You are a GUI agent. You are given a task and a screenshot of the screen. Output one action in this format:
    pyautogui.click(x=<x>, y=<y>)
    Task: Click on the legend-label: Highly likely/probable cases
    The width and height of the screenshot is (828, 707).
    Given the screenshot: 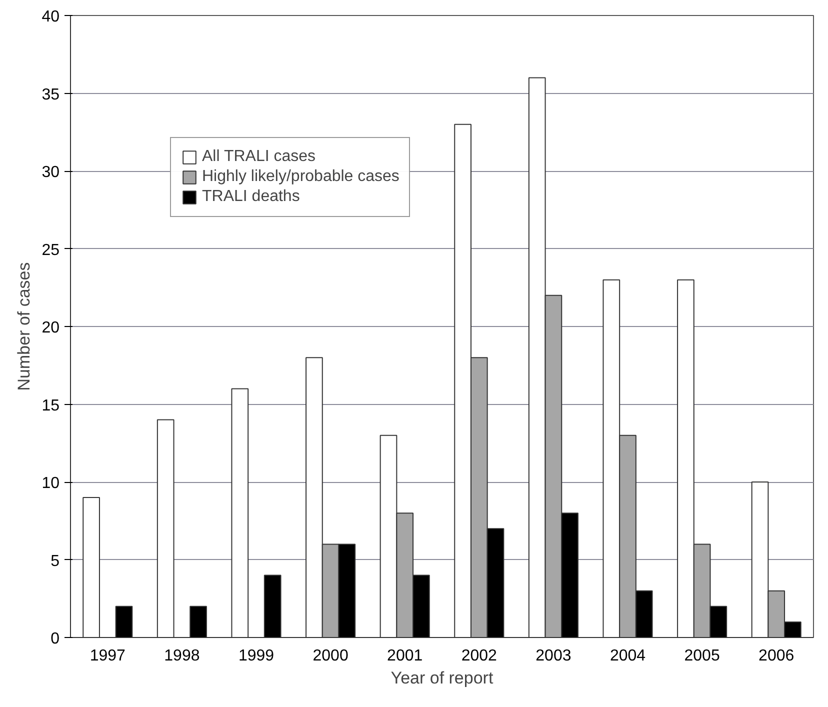 What is the action you would take?
    pyautogui.click(x=301, y=177)
    